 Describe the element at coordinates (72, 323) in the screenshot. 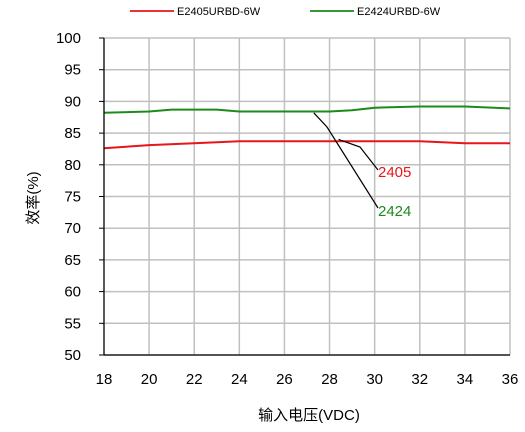

I see `y-tick-label: 55` at that location.